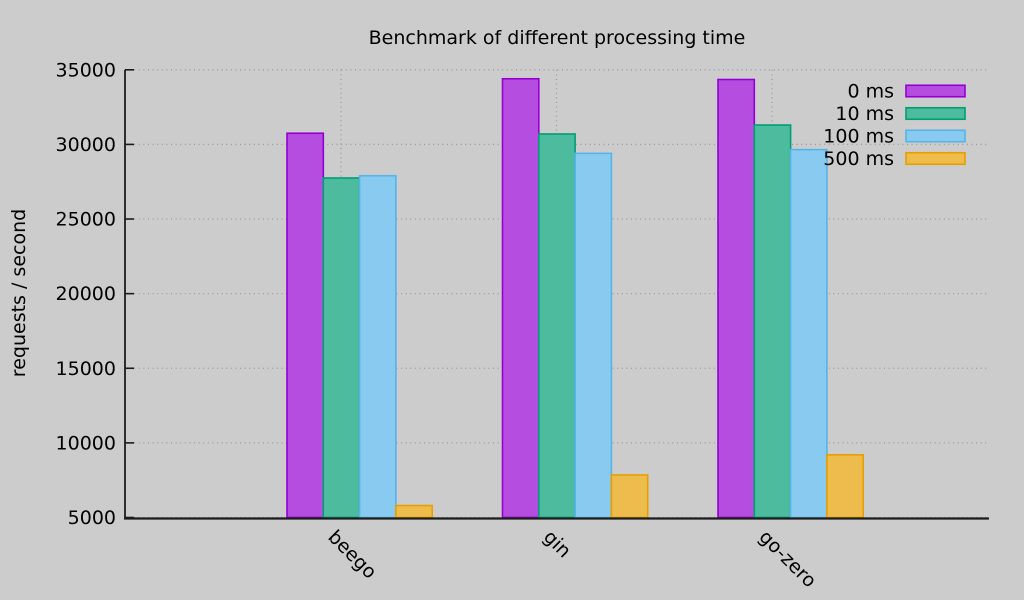 Image resolution: width=1024 pixels, height=600 pixels. I want to click on bar-go-zero-500ms, so click(845, 486).